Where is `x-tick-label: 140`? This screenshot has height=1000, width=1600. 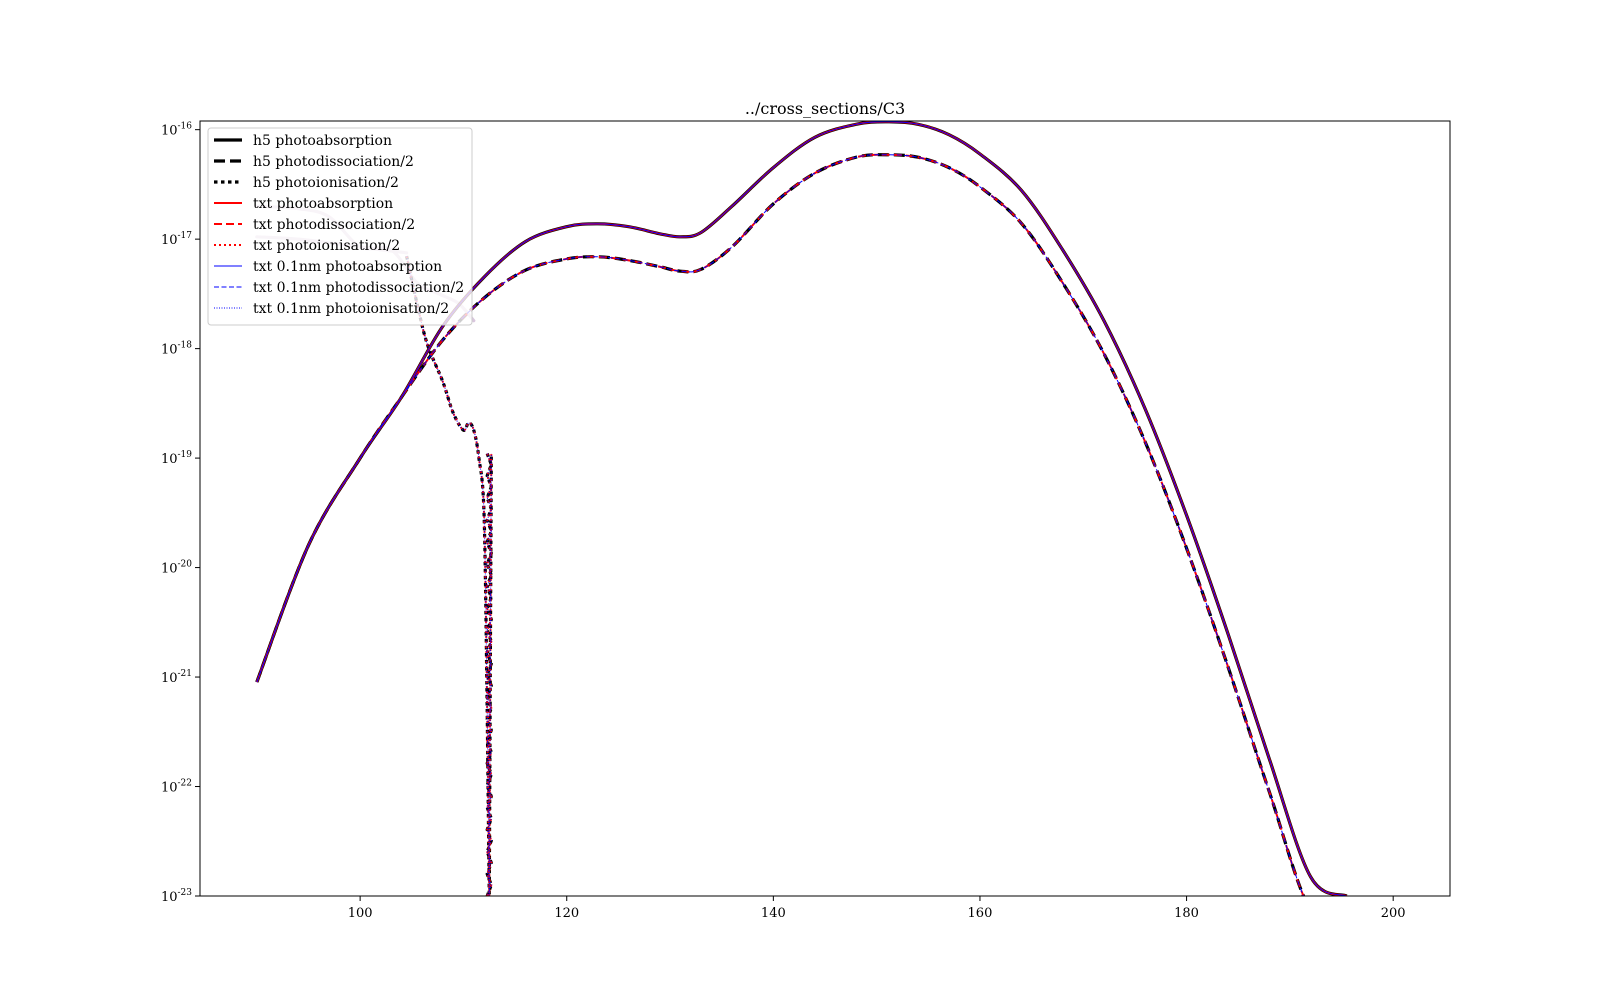
x-tick-label: 140 is located at coordinates (773, 913).